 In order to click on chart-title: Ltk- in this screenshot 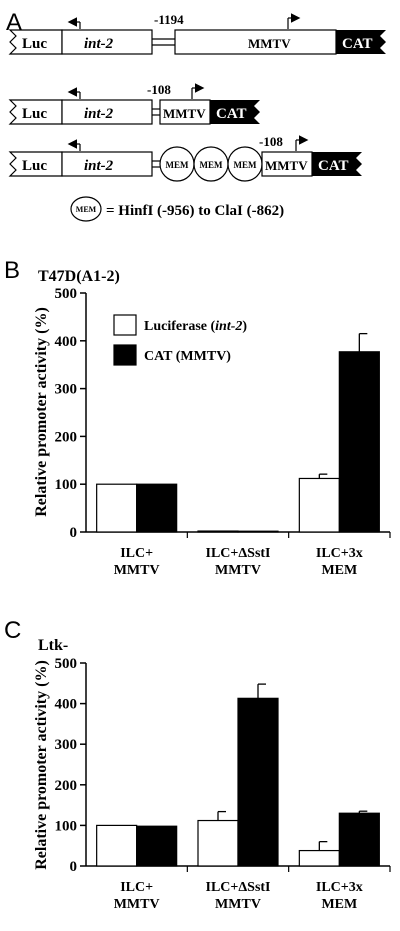, I will do `click(53, 645)`.